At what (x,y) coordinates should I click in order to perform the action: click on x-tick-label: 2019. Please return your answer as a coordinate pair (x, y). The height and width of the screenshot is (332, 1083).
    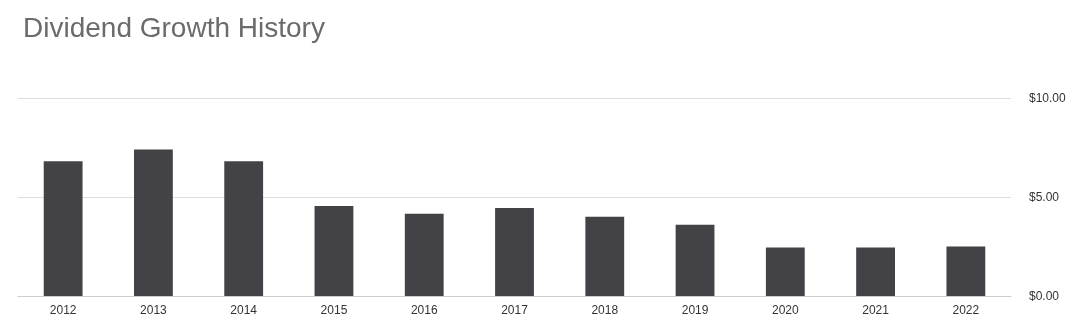
    Looking at the image, I should click on (695, 310).